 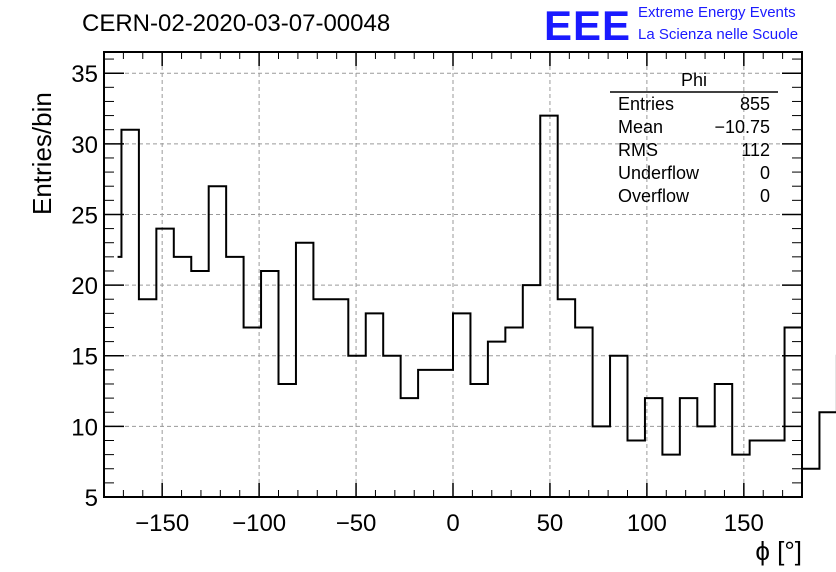 I want to click on chart-title: CERN-02-2020-03-07-00048, so click(x=236, y=23).